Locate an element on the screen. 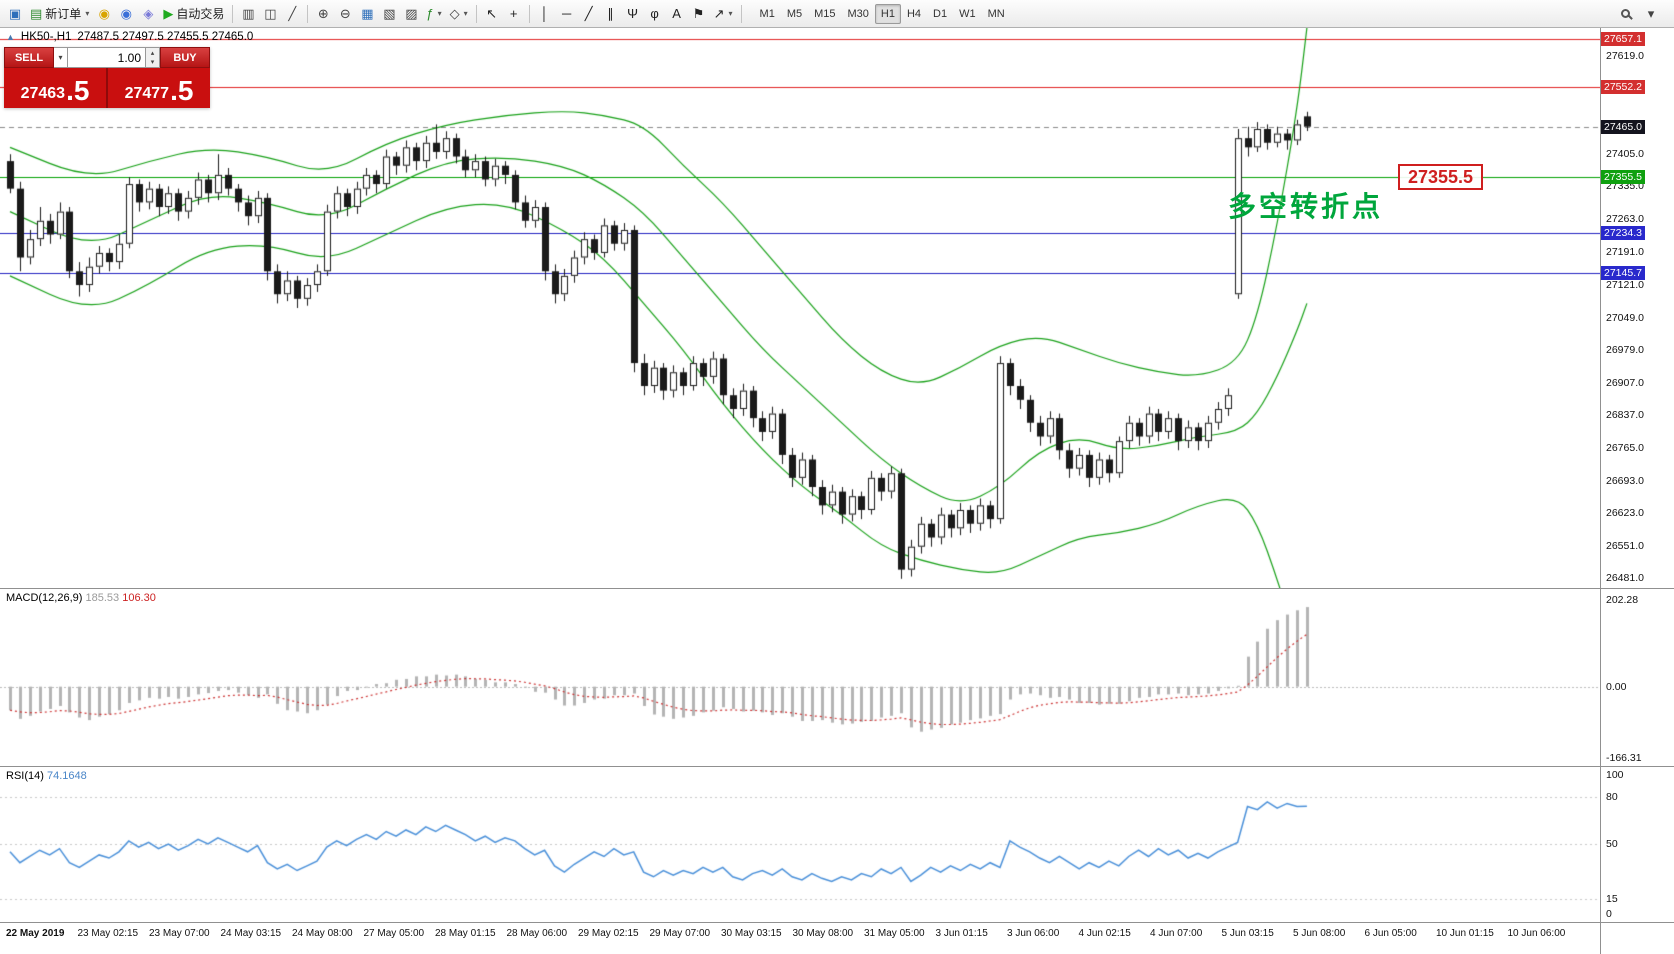  price-axis-label: 26481.0 is located at coordinates (1625, 578).